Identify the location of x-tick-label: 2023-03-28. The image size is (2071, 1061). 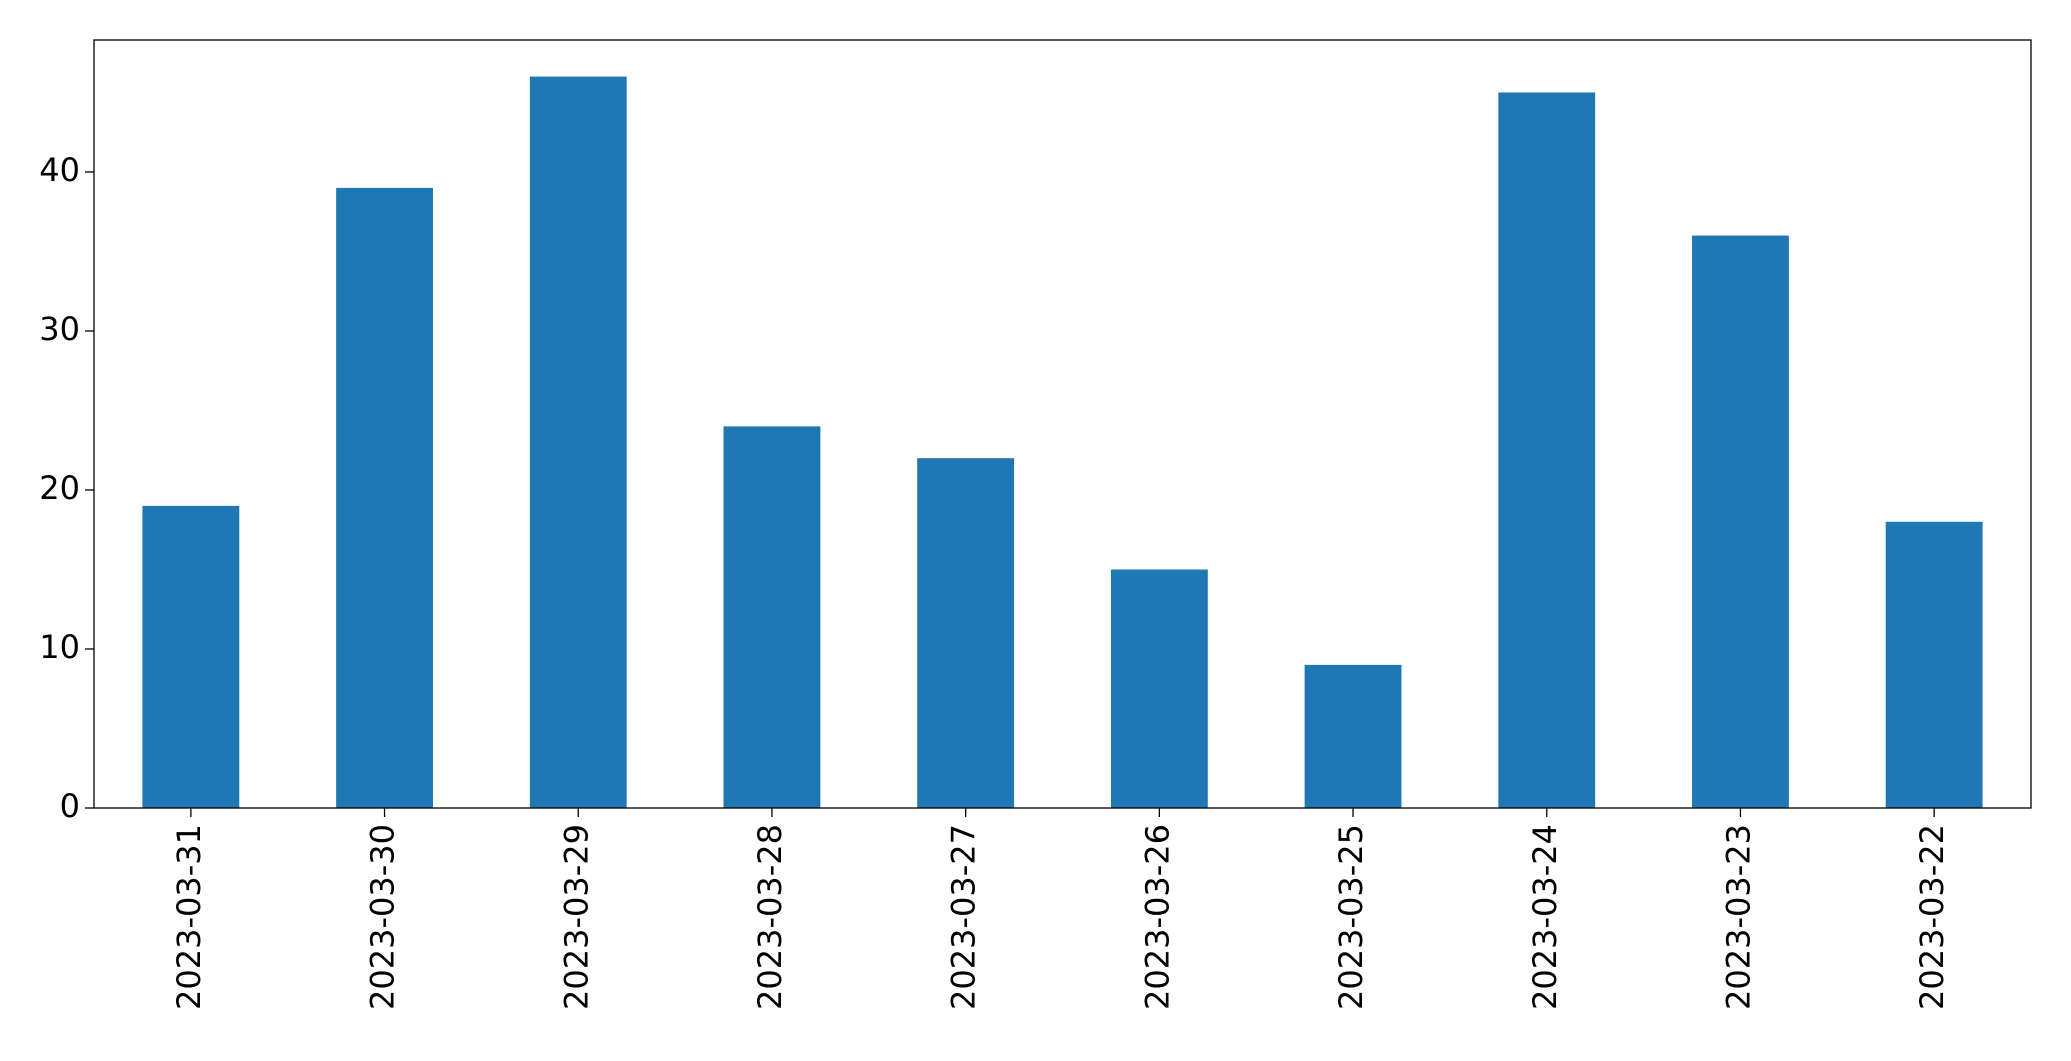
(770, 917).